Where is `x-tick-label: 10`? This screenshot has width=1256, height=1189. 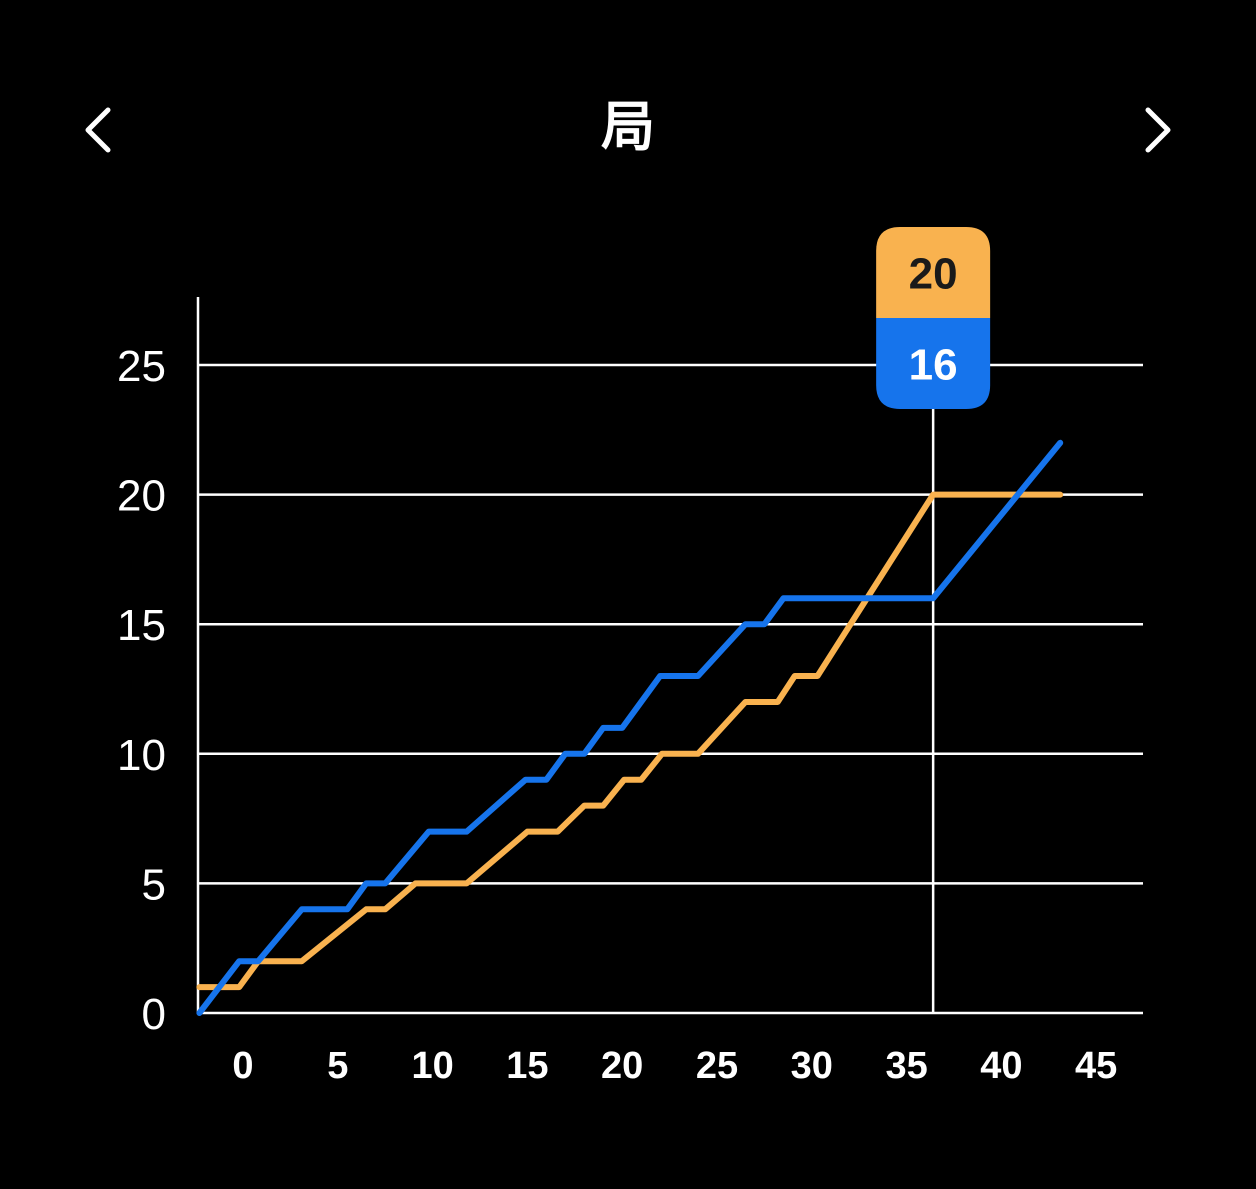 x-tick-label: 10 is located at coordinates (432, 1066).